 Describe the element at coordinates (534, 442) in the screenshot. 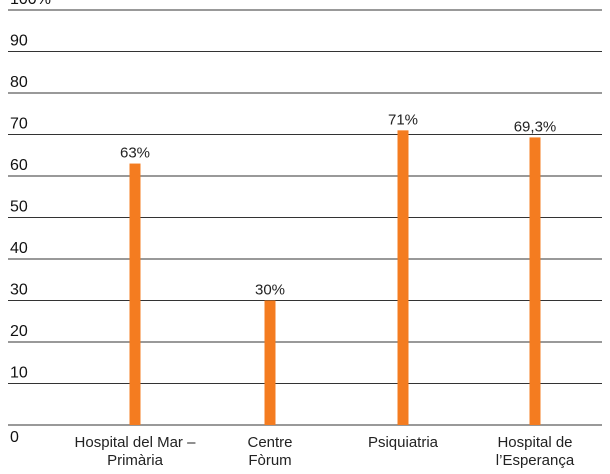

I see `category-label-3-line-0: Hospital de` at that location.